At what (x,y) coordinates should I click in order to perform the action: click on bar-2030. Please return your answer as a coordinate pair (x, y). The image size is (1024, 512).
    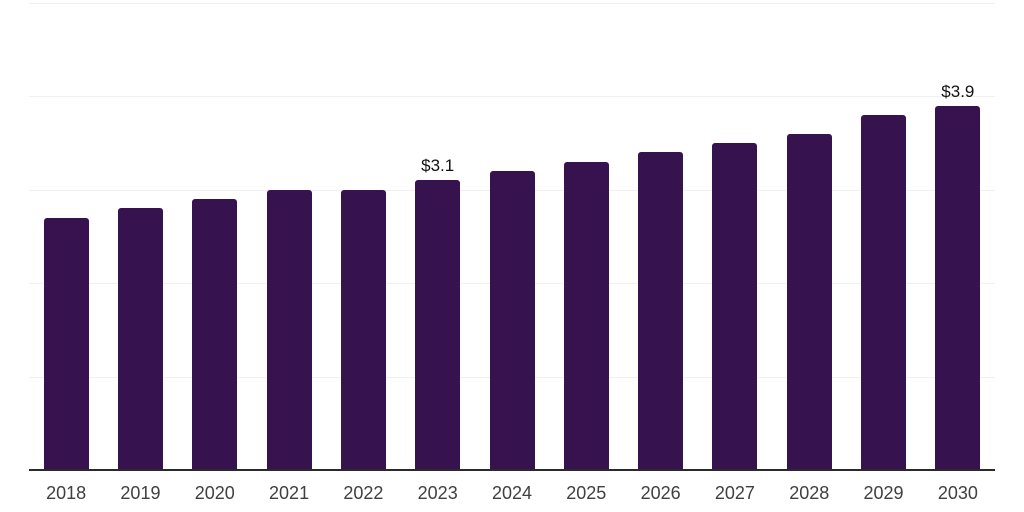
    Looking at the image, I should click on (958, 287).